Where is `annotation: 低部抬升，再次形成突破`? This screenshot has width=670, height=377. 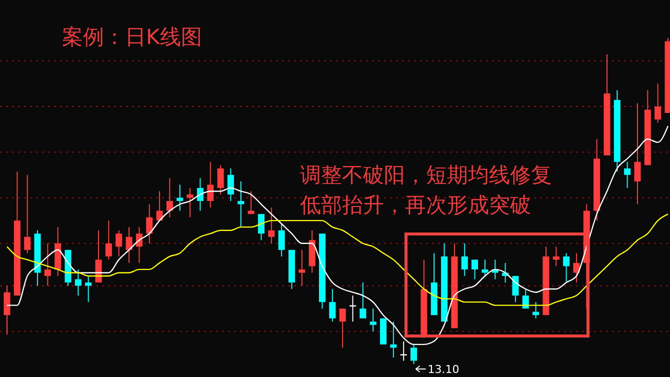 annotation: 低部抬升，再次形成突破 is located at coordinates (415, 205).